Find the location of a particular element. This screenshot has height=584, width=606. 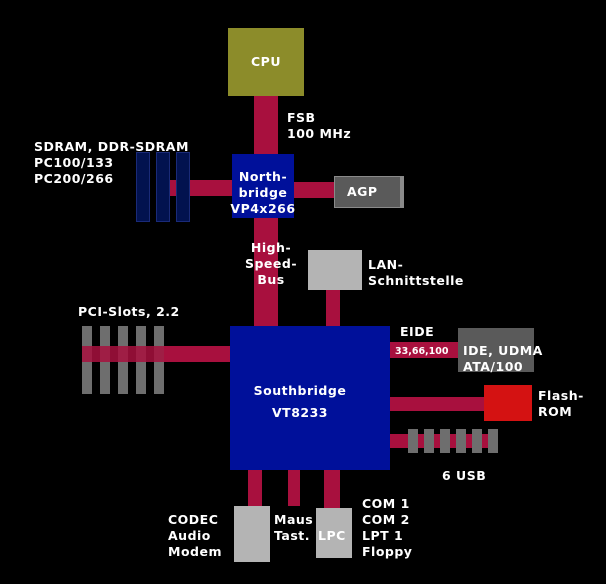

sdram-line2: PC100/133 is located at coordinates (74, 162).